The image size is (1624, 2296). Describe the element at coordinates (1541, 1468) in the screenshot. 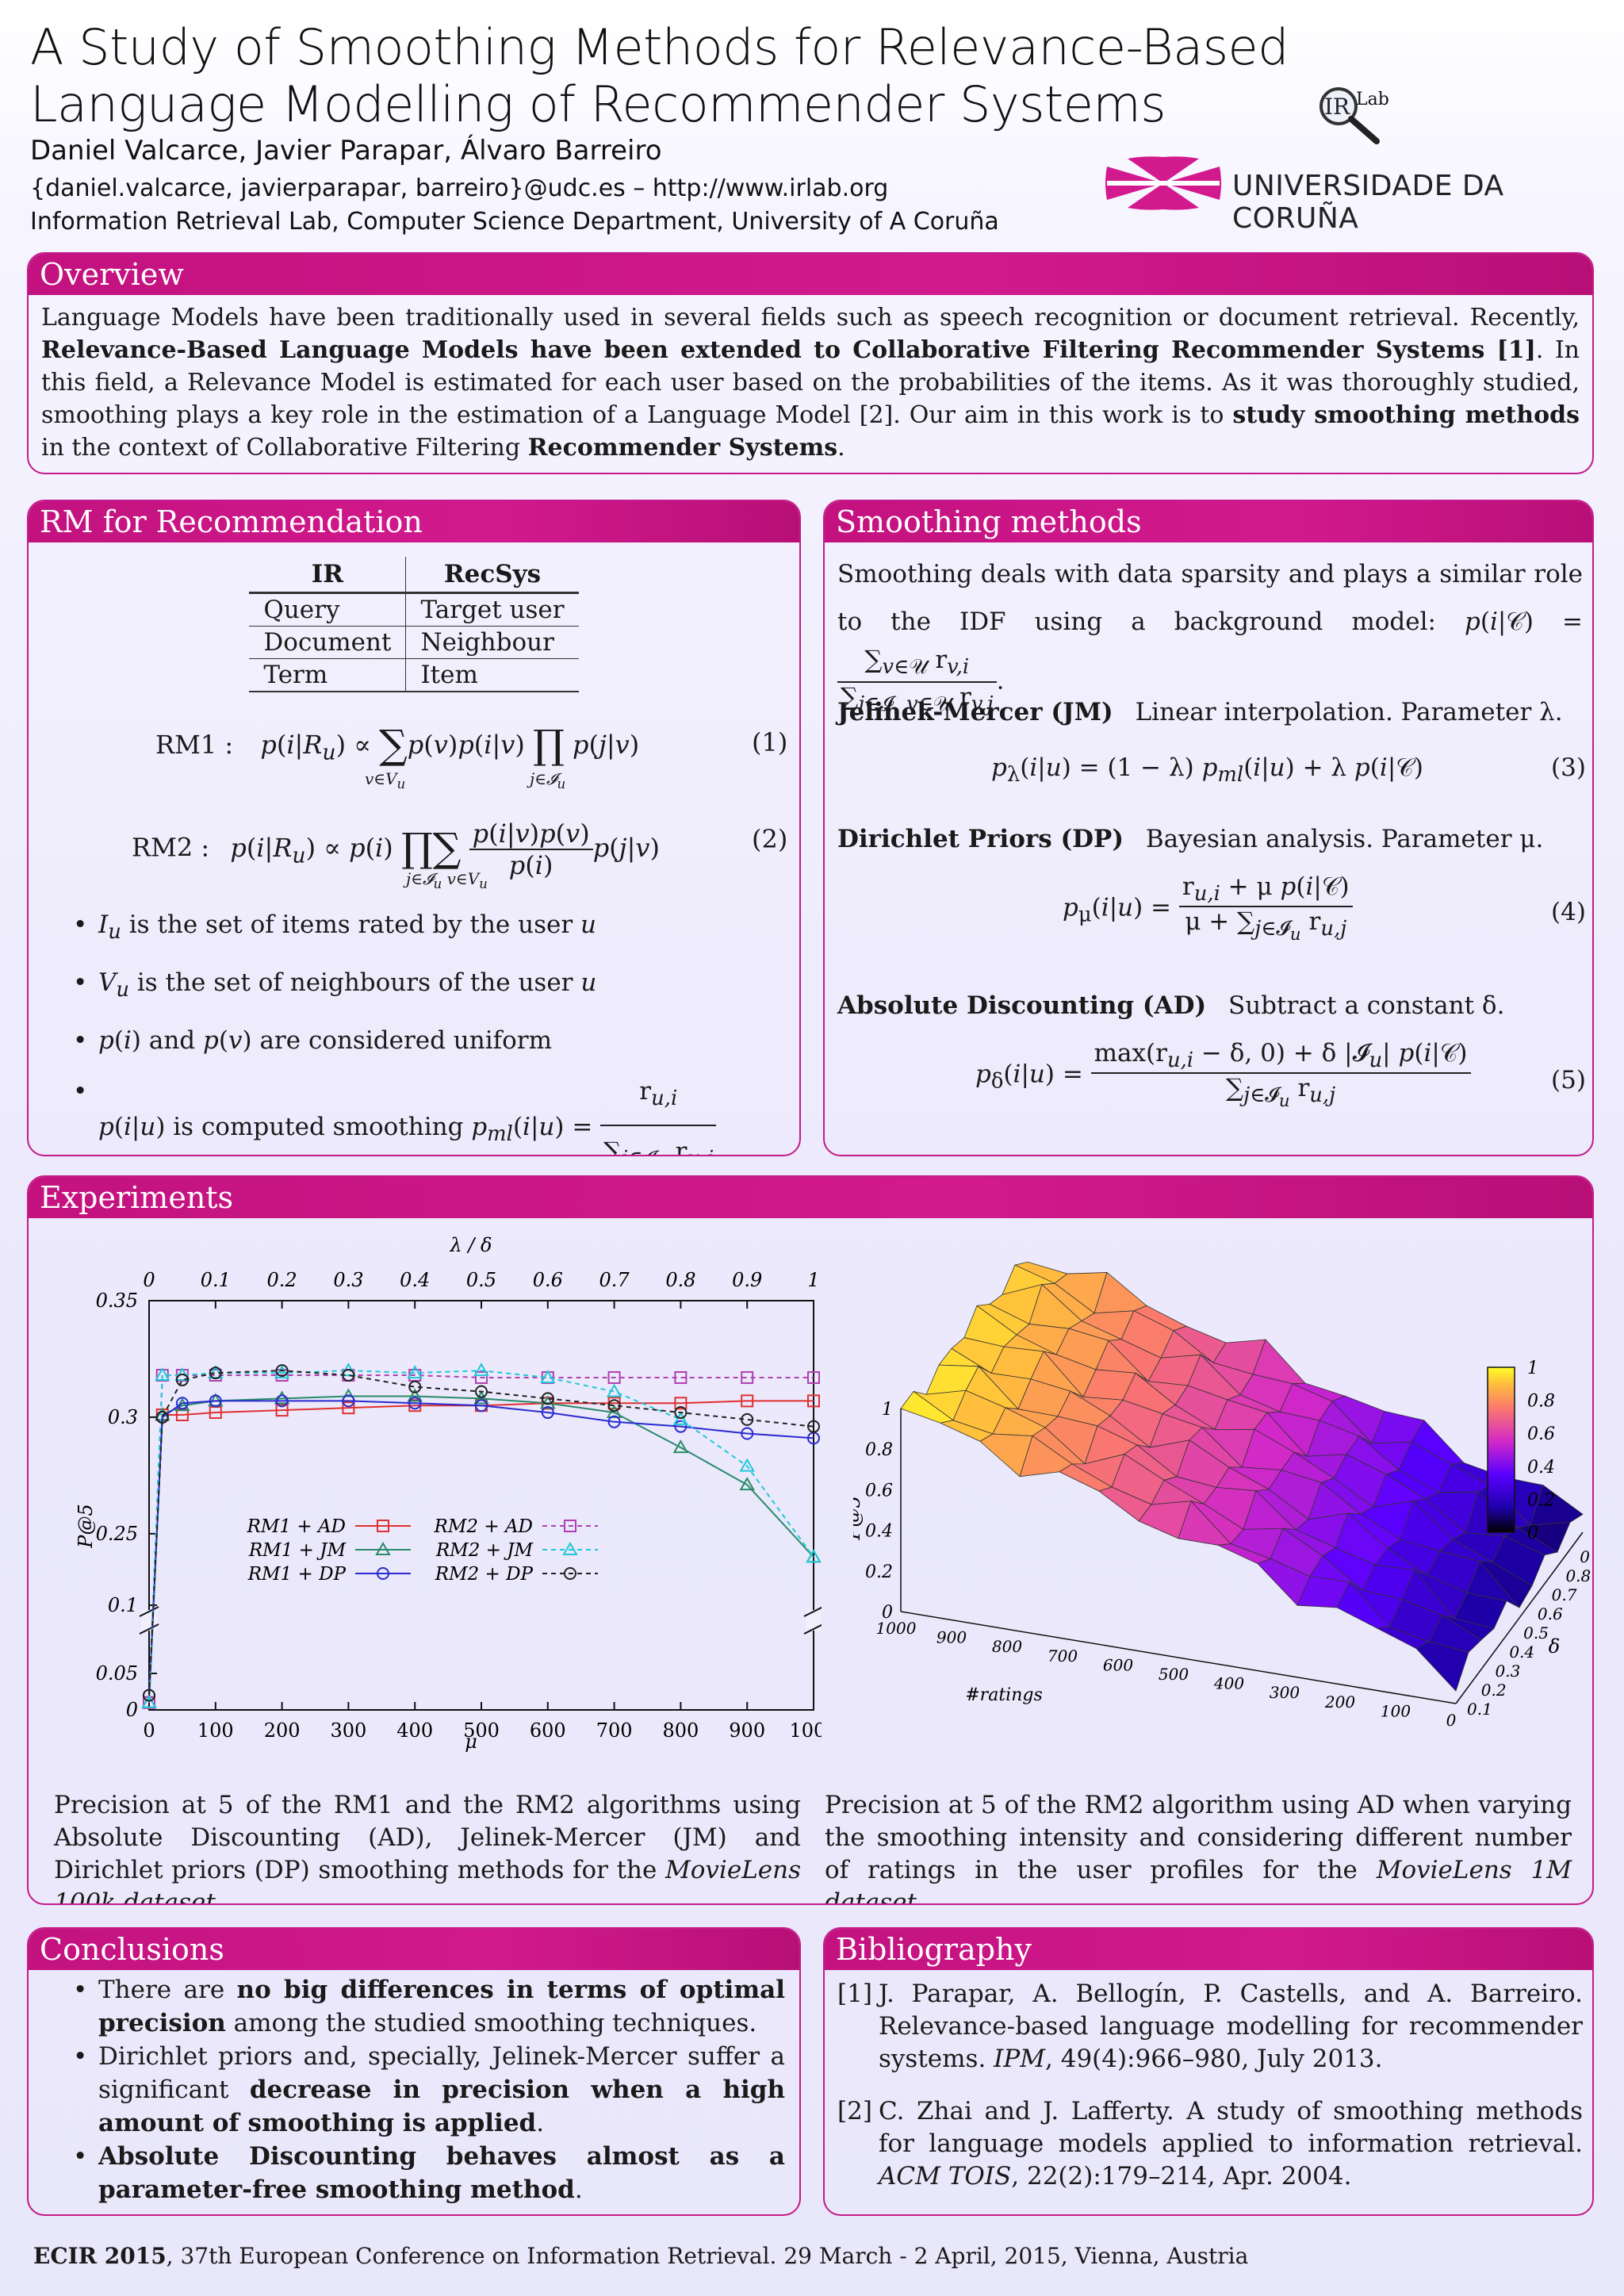

I see `colorbar-tick-label: 0.4` at that location.